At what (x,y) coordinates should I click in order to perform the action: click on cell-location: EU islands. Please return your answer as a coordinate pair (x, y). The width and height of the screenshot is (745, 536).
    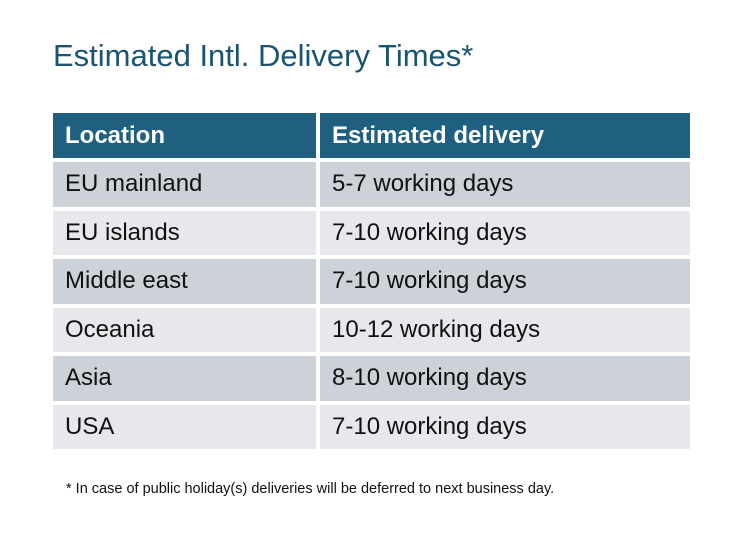
    Looking at the image, I should click on (184, 232).